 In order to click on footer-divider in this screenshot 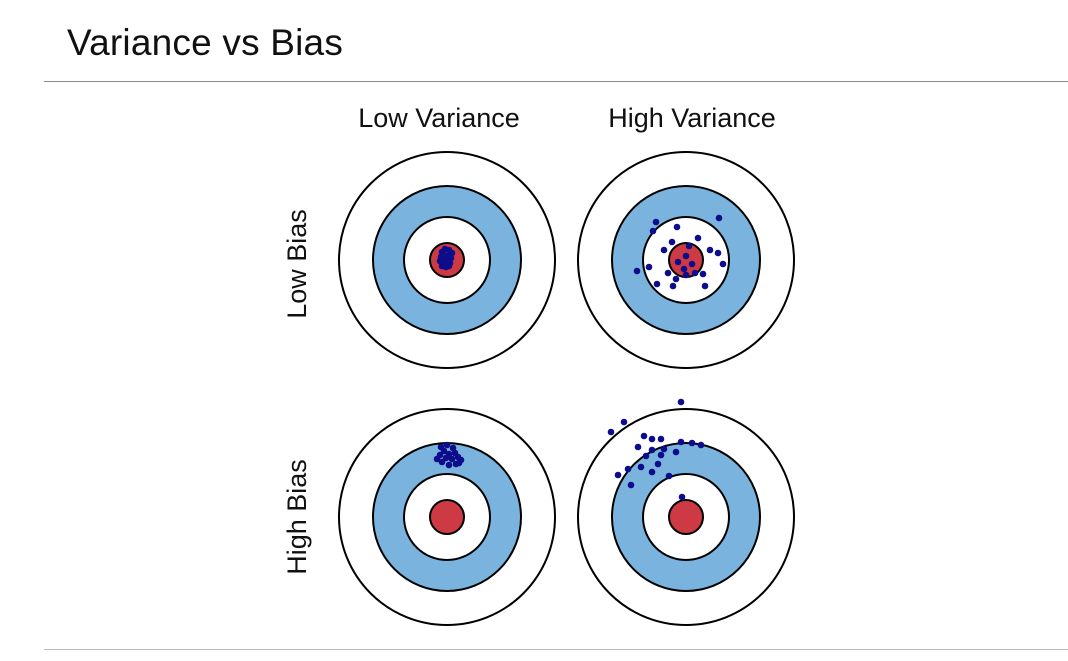, I will do `click(556, 649)`.